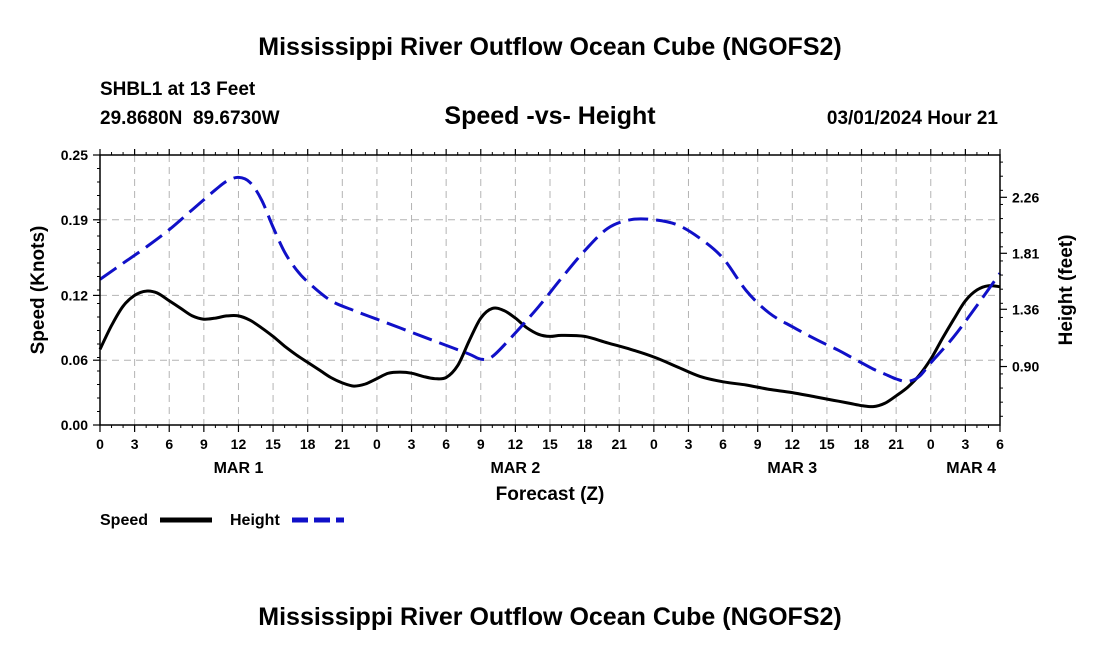 This screenshot has width=1100, height=650. I want to click on x-axis-label: Forecast (Z), so click(550, 494).